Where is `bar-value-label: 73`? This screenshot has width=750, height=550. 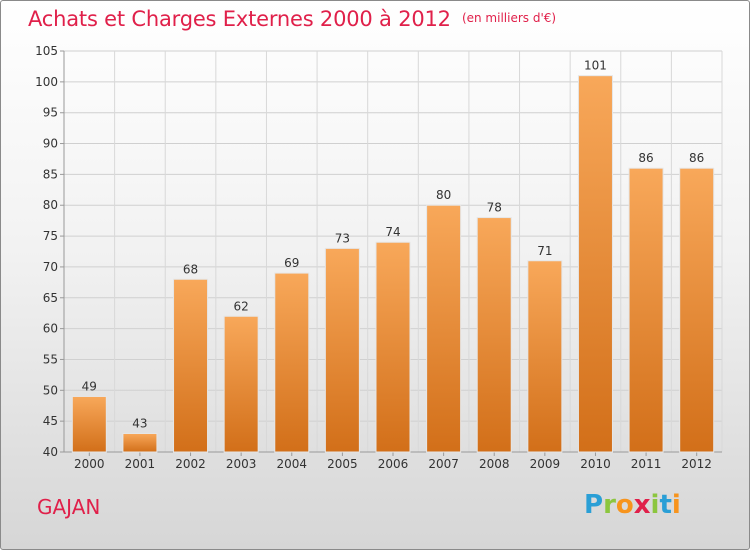 bar-value-label: 73 is located at coordinates (342, 238).